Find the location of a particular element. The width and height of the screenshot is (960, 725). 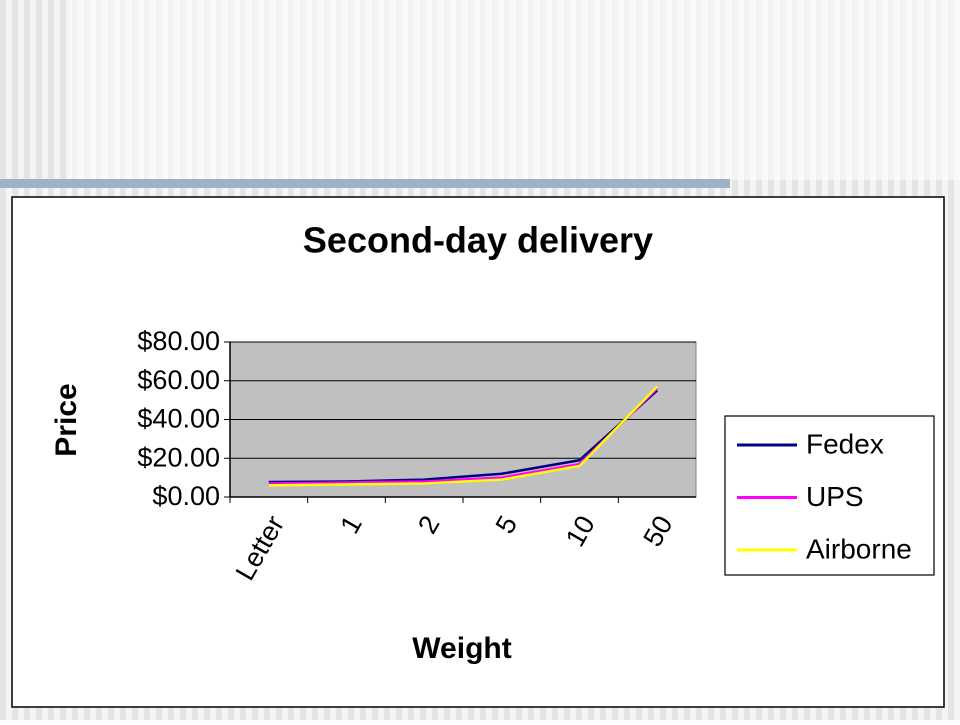

y-tick-label: $0.00 is located at coordinates (186, 496).